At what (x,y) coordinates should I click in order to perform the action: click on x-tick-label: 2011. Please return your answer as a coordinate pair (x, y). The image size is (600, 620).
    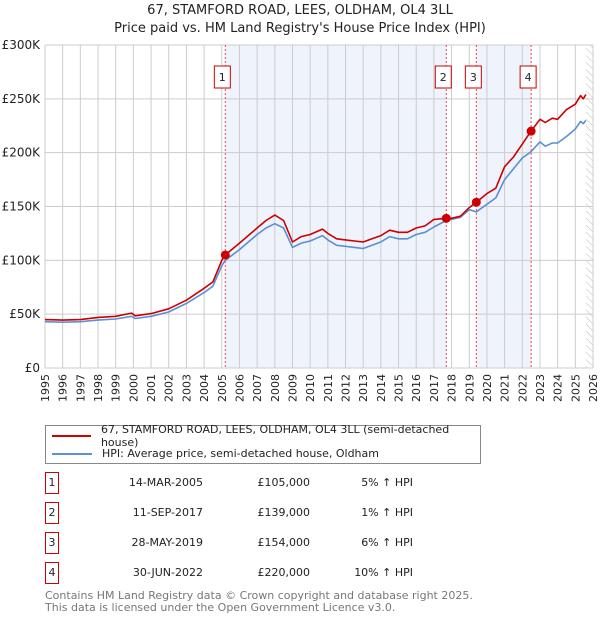
    Looking at the image, I should click on (328, 388).